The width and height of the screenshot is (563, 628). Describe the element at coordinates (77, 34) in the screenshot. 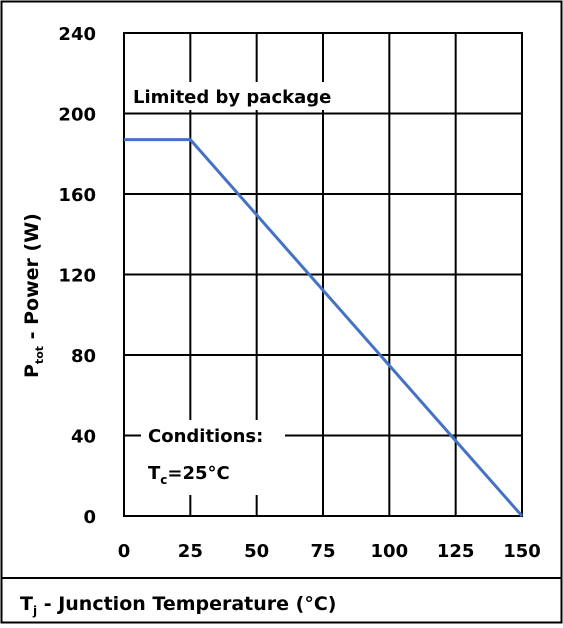

I see `y-tick-label: 240` at that location.